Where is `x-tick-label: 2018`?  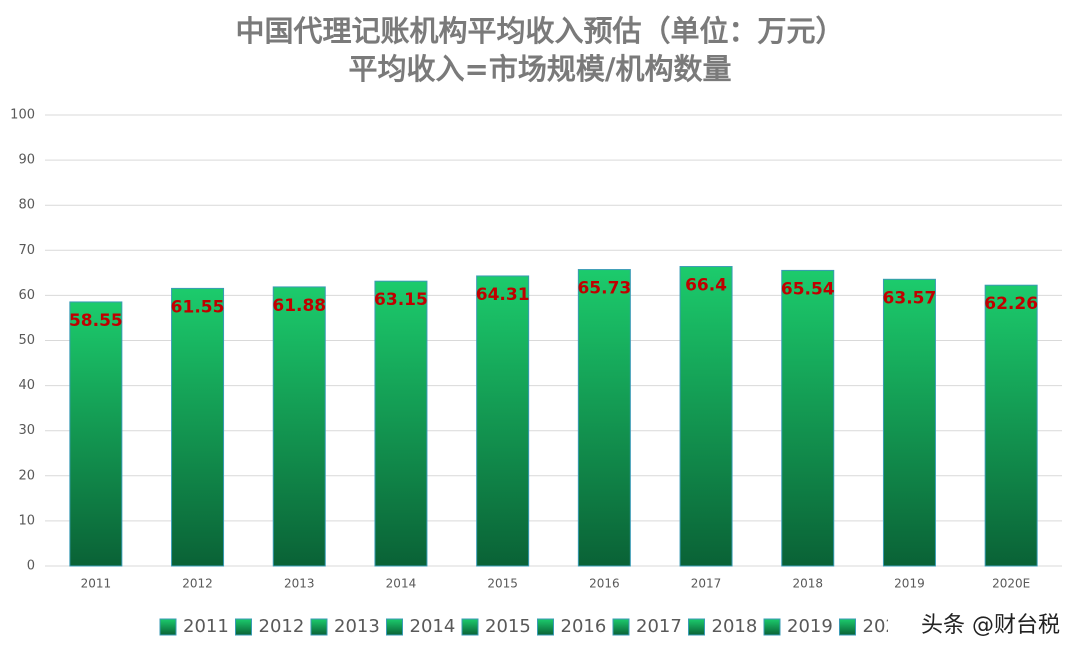
x-tick-label: 2018 is located at coordinates (807, 584).